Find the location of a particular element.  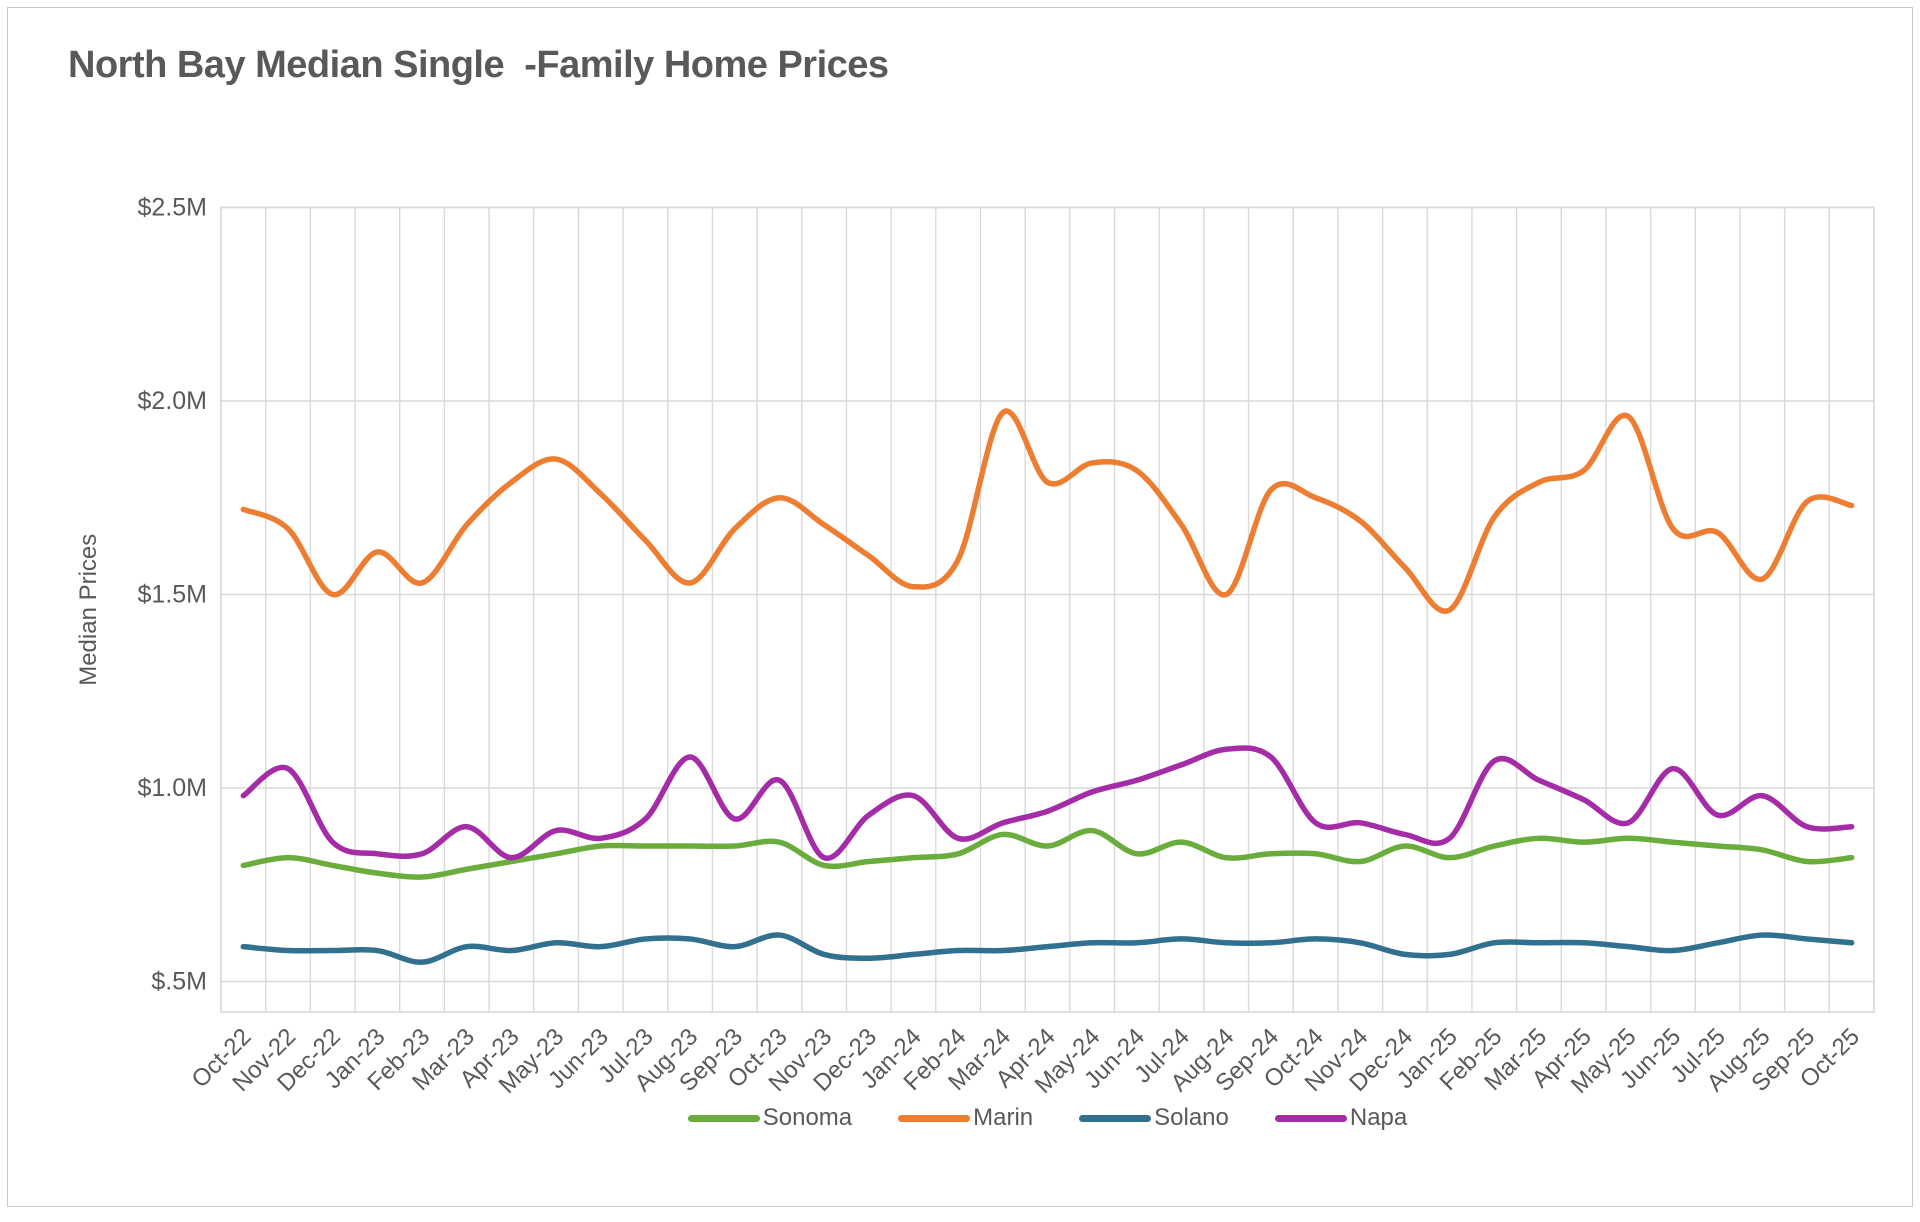

legend-item-napa: Napa is located at coordinates (1341, 1117).